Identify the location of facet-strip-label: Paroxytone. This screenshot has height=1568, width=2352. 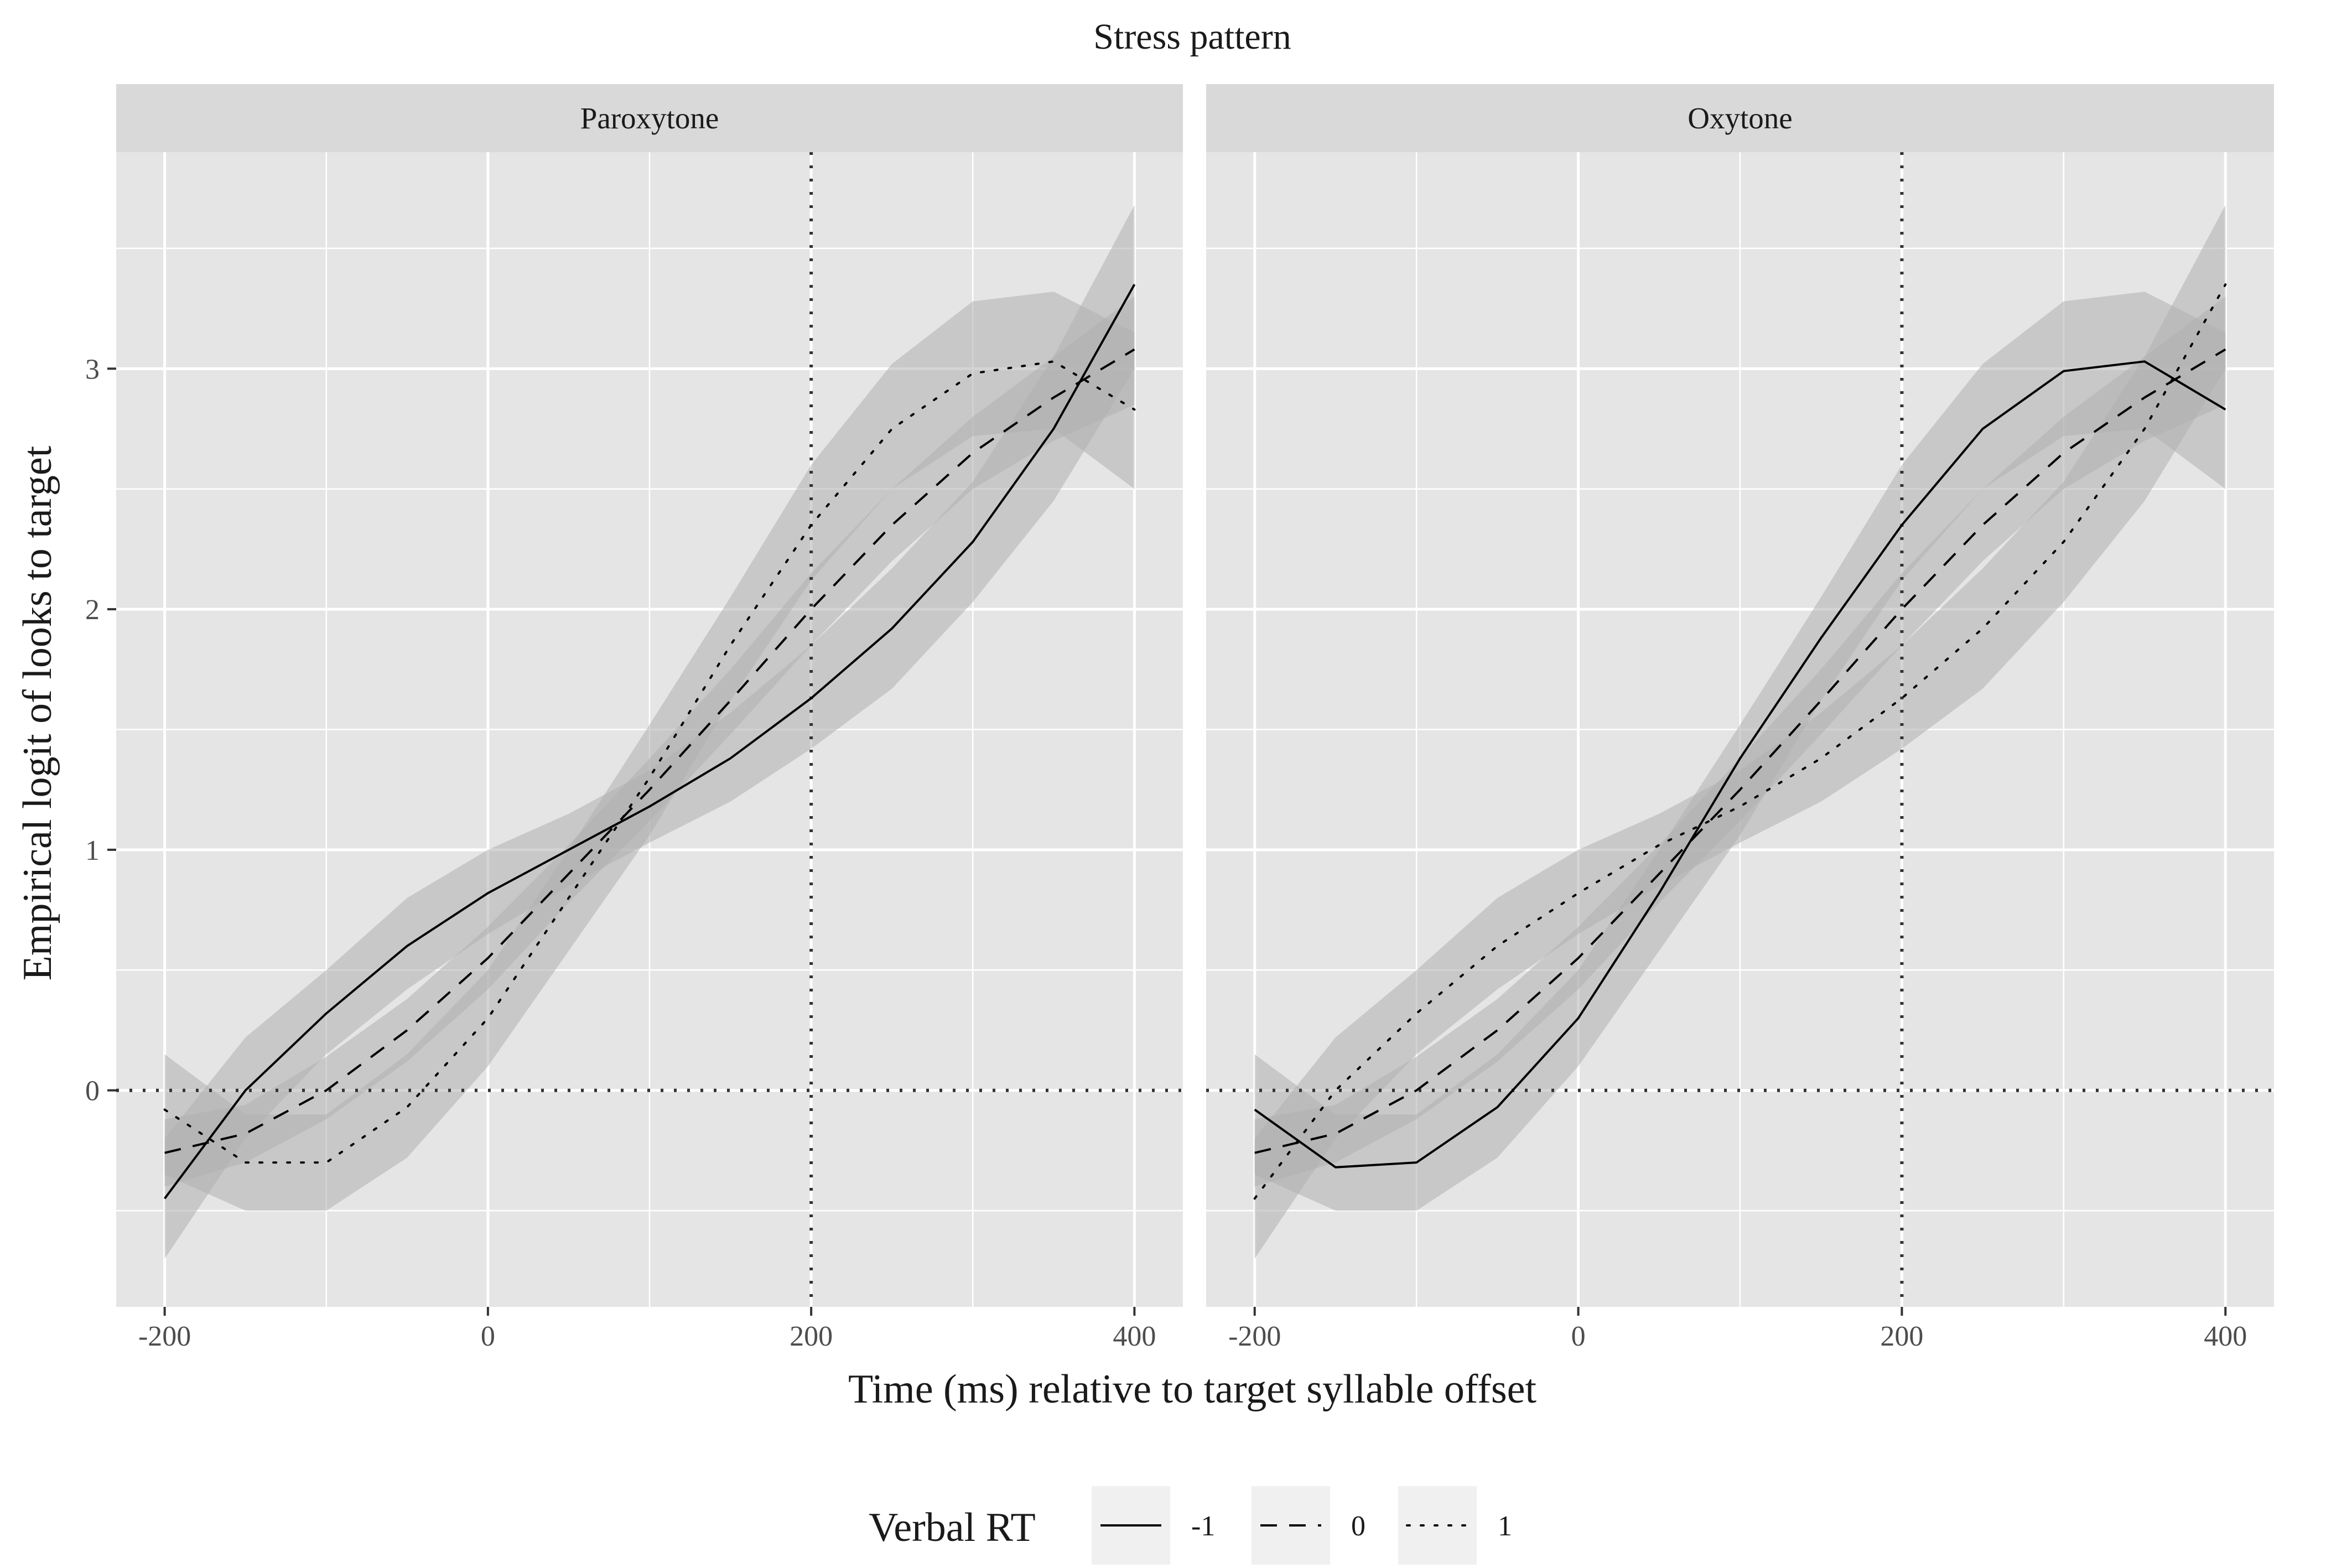
(649, 118).